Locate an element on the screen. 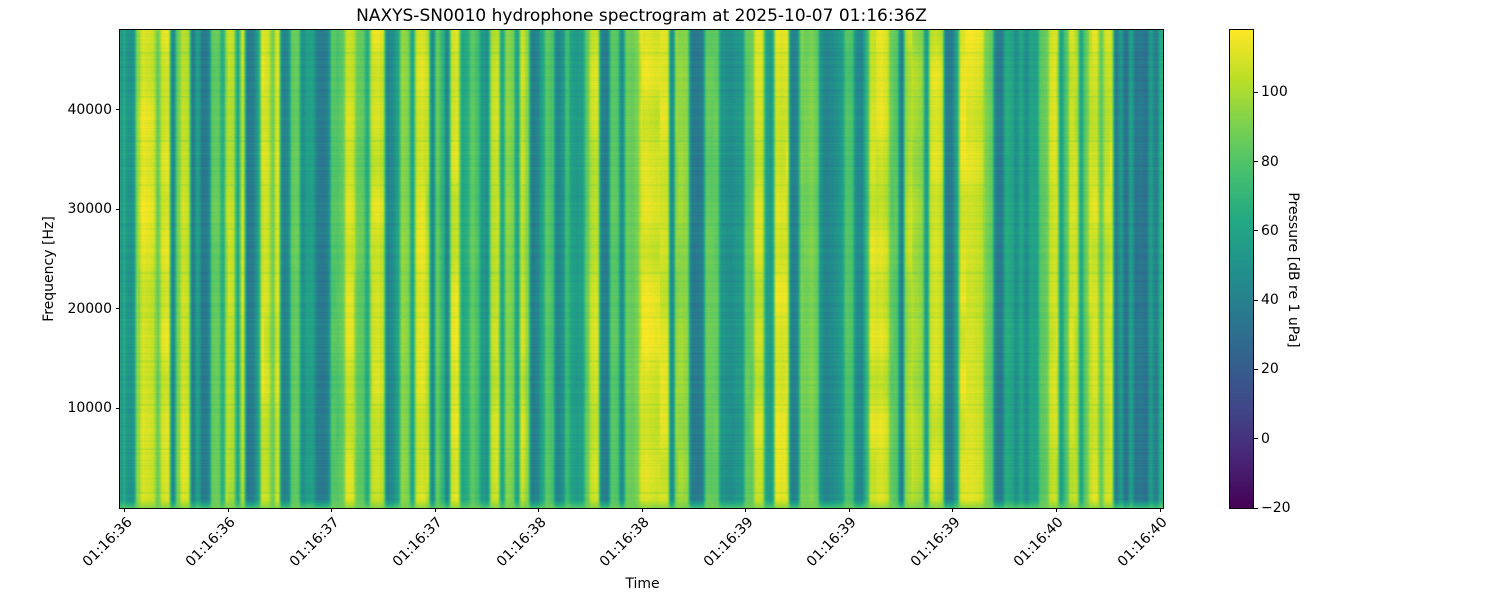 Image resolution: width=1500 pixels, height=600 pixels. colorbar-tick-label: 40 is located at coordinates (1270, 300).